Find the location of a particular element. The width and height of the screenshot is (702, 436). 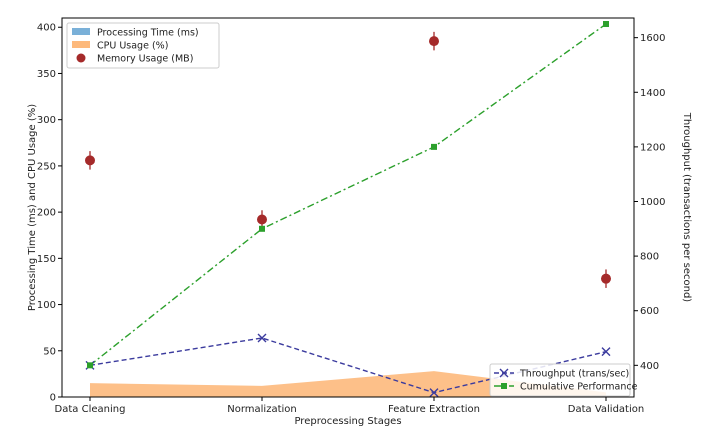

legend-label: Cumulative Performance is located at coordinates (579, 387).